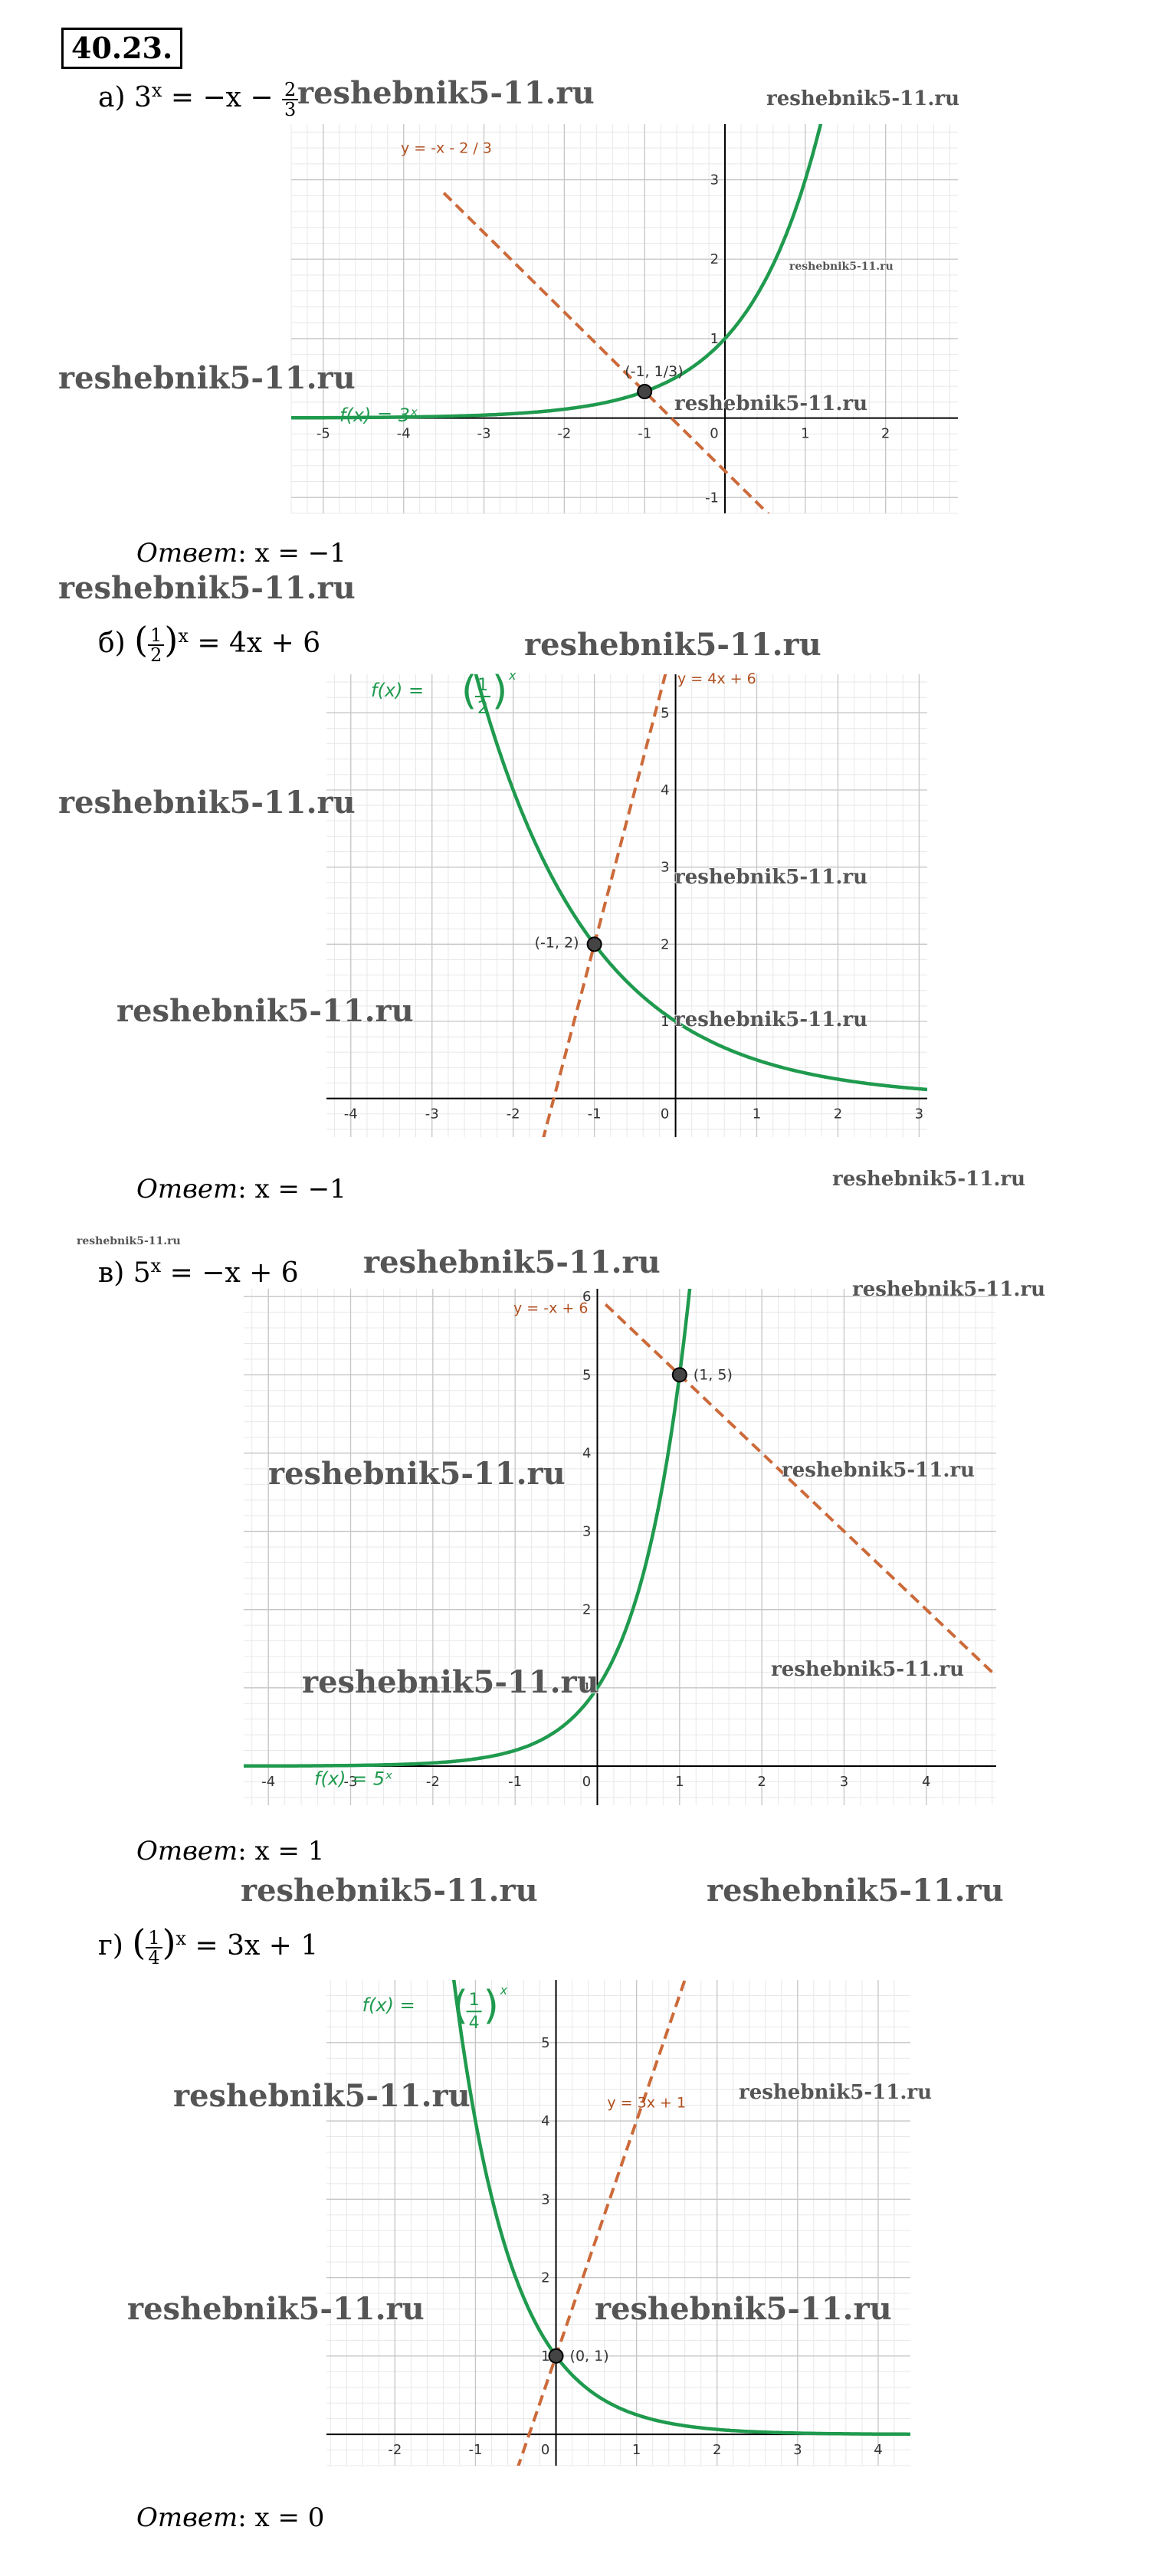 This screenshot has height=2576, width=1174. Describe the element at coordinates (198, 1272) in the screenshot. I see `part-c-equation: в) 5x = −x + 6` at that location.